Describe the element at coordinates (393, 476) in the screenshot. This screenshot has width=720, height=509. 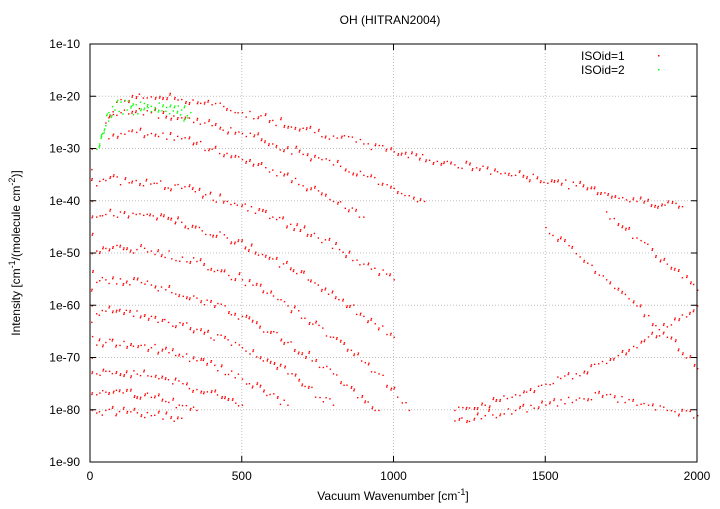
I see `x-tick-label: 1000` at that location.